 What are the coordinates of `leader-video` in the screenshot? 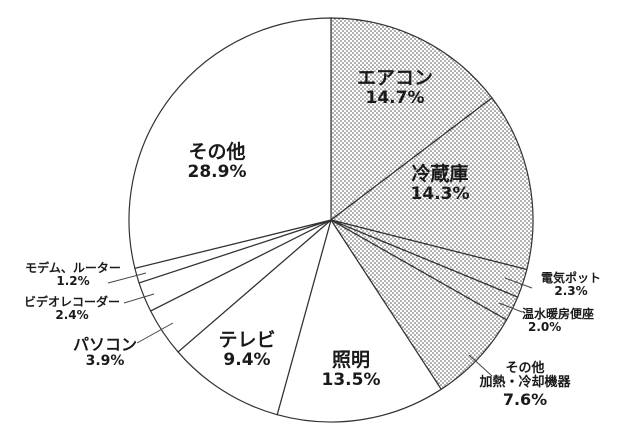 It's located at (139, 298).